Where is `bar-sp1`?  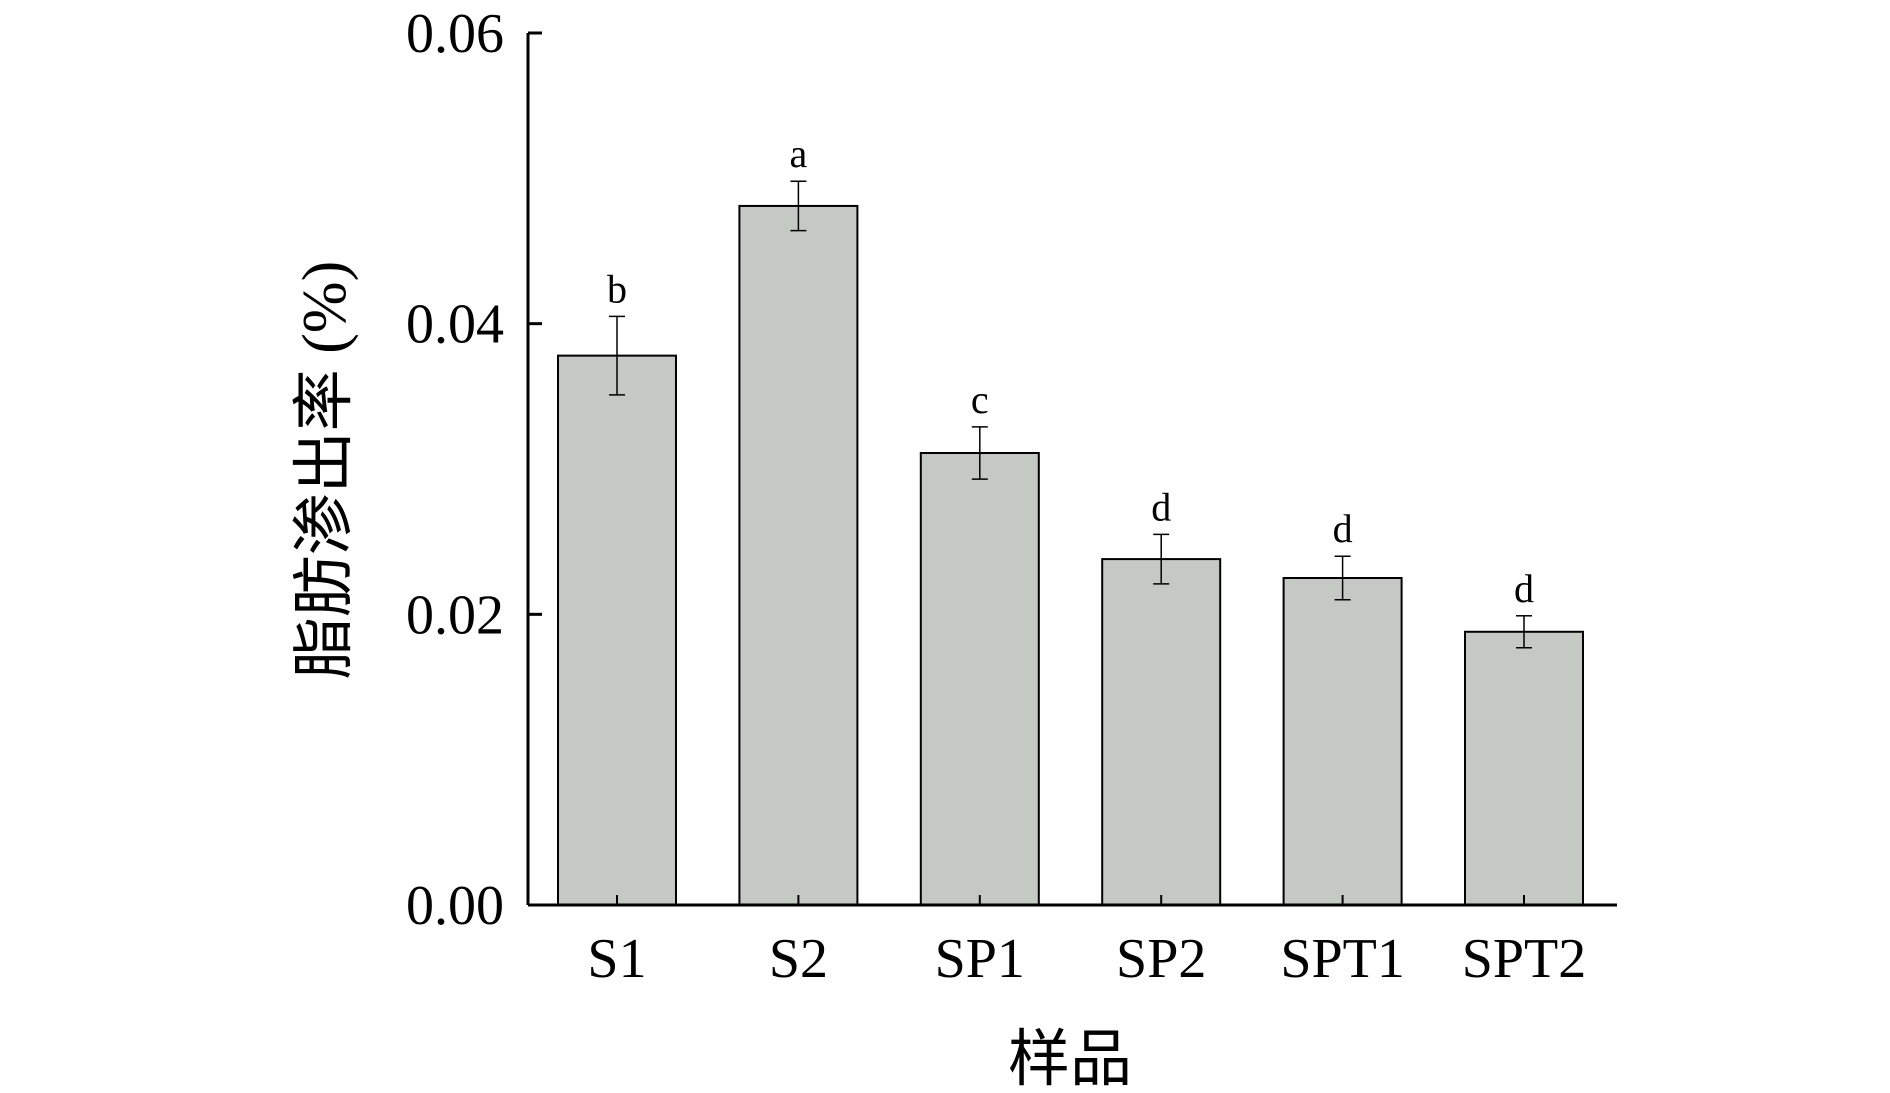
bar-sp1 is located at coordinates (979, 679).